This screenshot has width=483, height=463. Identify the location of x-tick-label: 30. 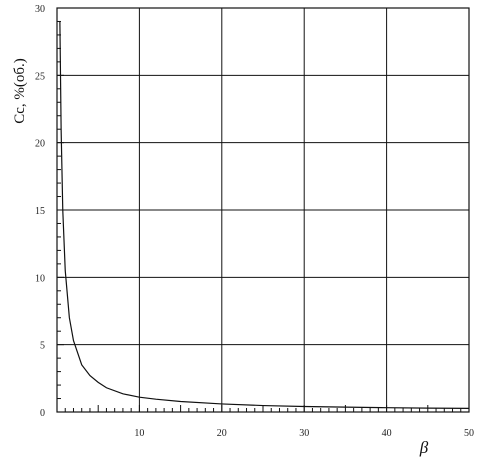
(304, 433).